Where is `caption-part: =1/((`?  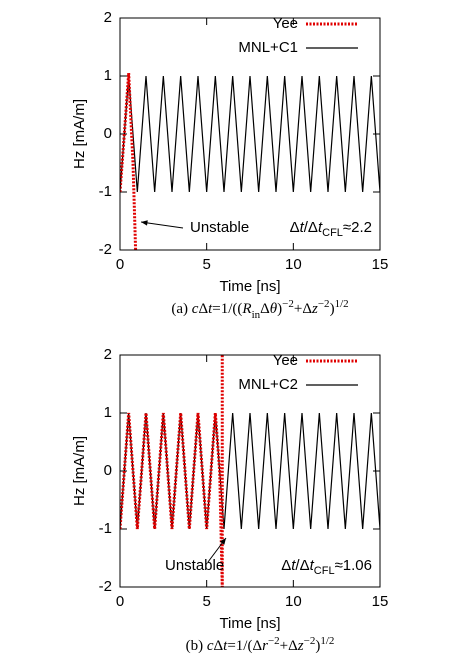 caption-part: =1/(( is located at coordinates (227, 309).